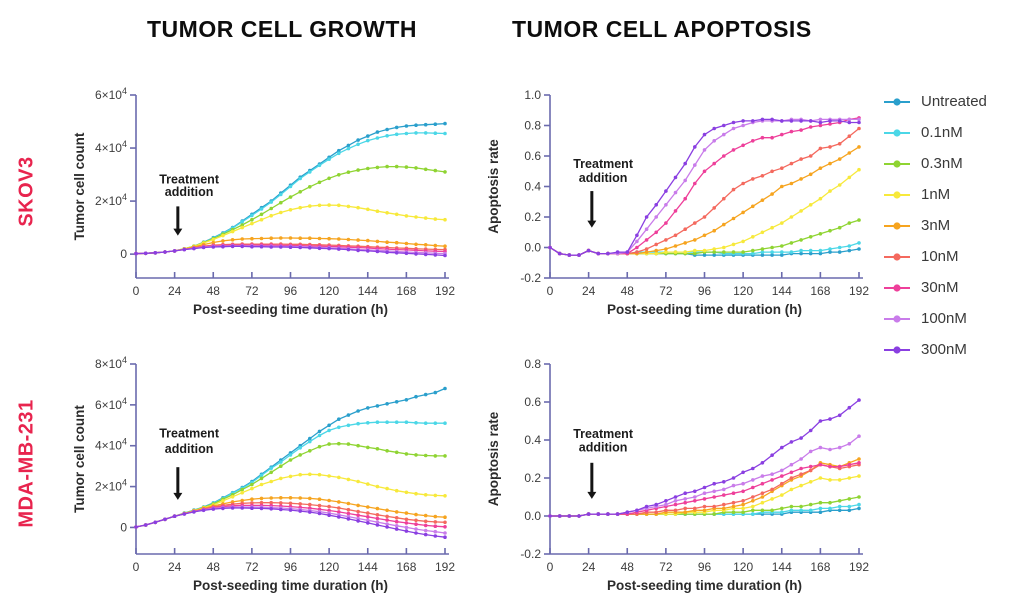  Describe the element at coordinates (111, 363) in the screenshot. I see `y-tick-label: 8×10⁴` at that location.